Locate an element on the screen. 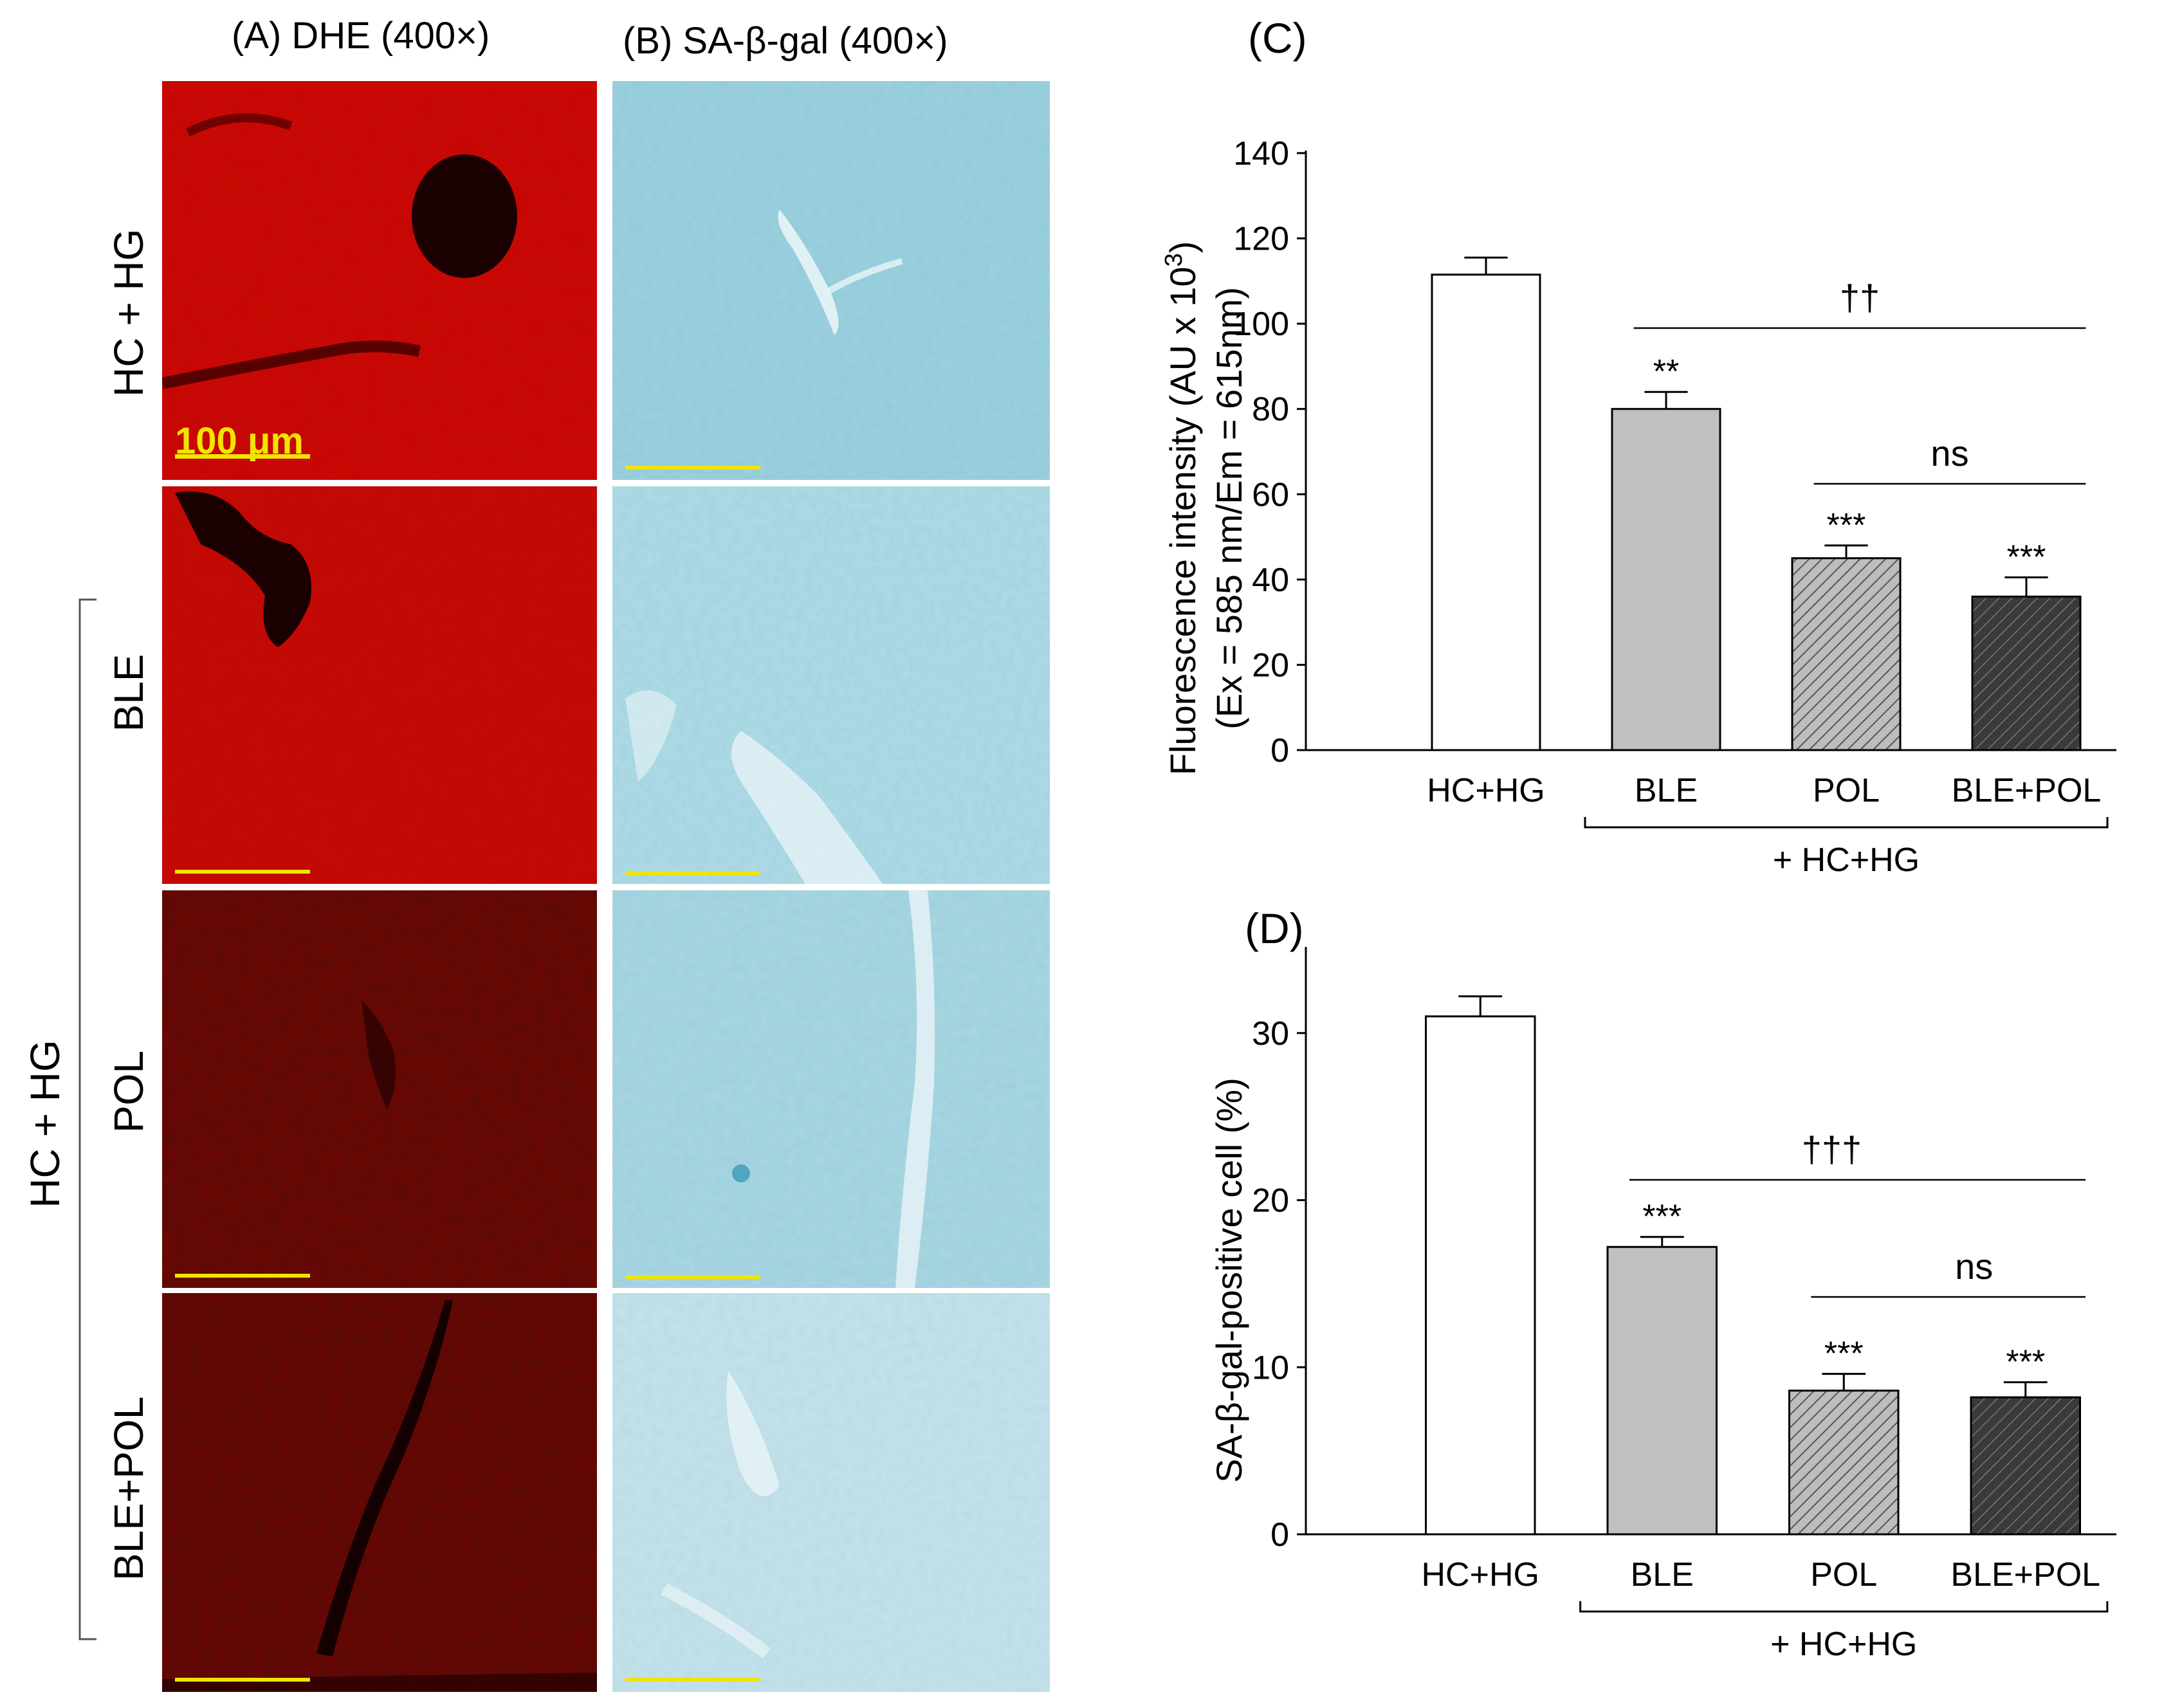 The image size is (2173, 1708). chart-d-marks: HC+HG *** BLE *** POL *** BLE+POL + HC+HG ††† ns is located at coordinates (1765, 1329).